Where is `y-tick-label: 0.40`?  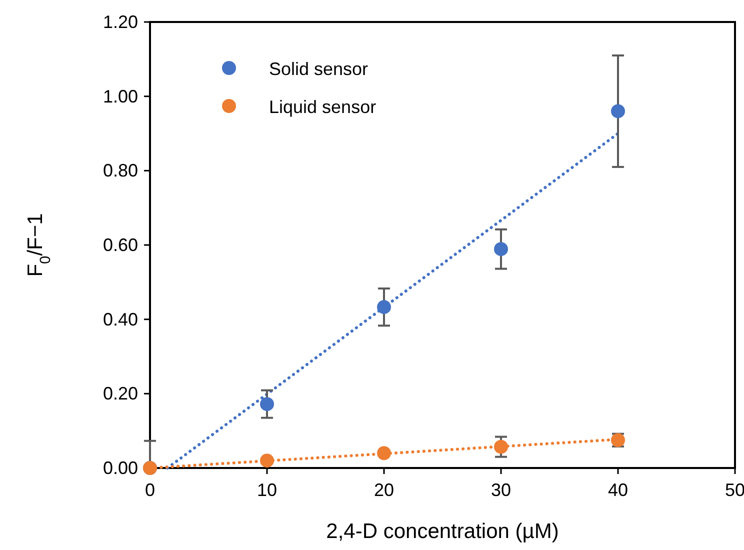
y-tick-label: 0.40 is located at coordinates (120, 319).